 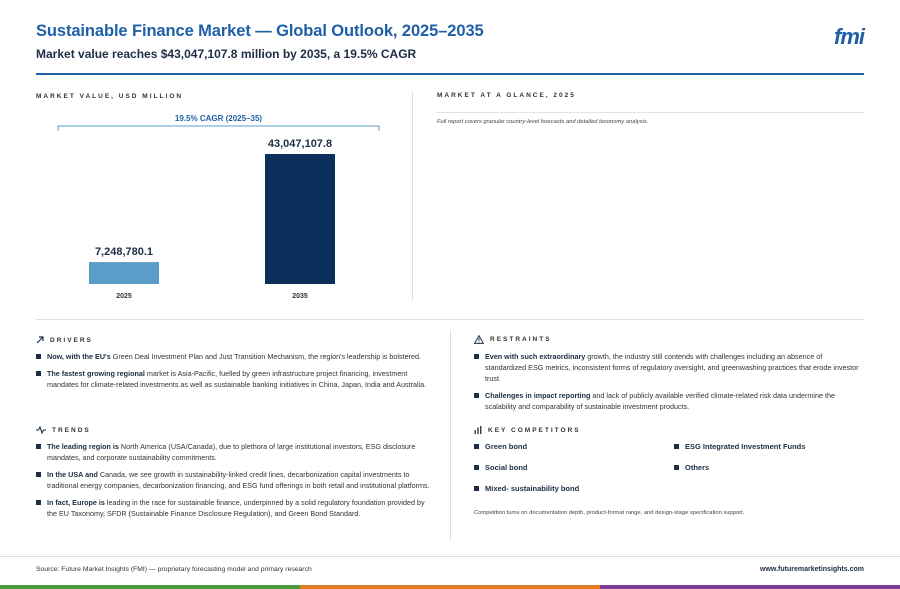 What do you see at coordinates (300, 219) in the screenshot?
I see `bar-2035` at bounding box center [300, 219].